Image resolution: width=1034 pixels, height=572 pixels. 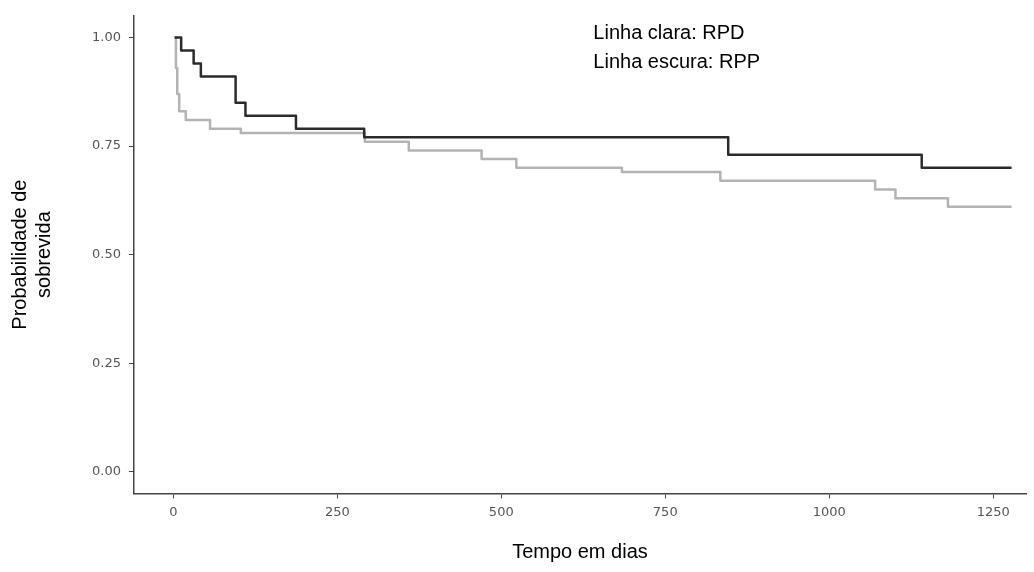 I want to click on x-tick-label: 1250, so click(x=993, y=511).